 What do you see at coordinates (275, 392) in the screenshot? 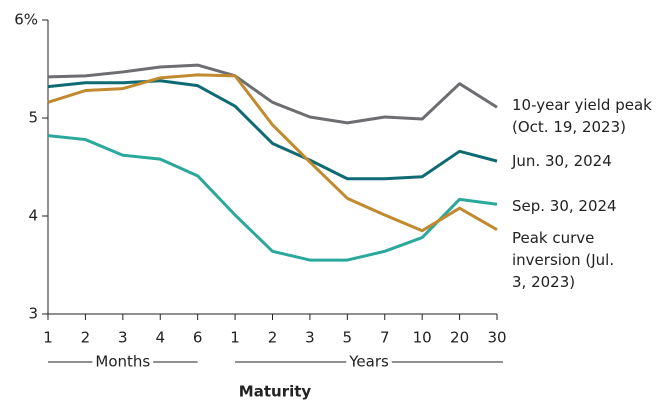
I see `x-axis-label: Maturity` at bounding box center [275, 392].